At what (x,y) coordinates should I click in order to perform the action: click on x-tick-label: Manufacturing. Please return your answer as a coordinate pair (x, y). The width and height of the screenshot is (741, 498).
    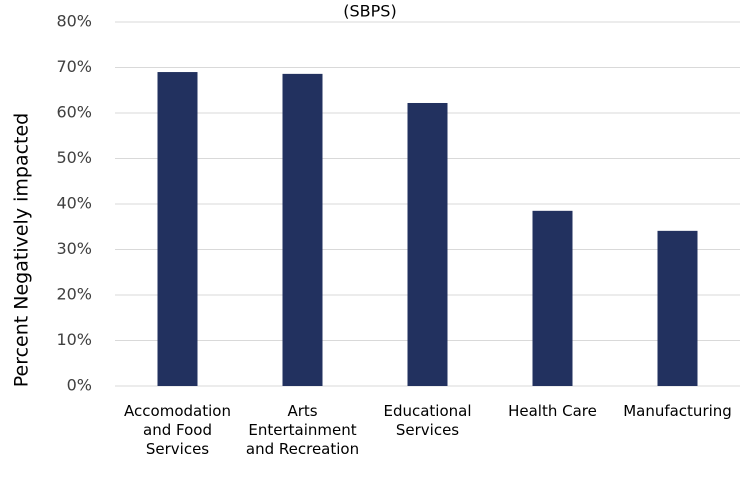
    Looking at the image, I should click on (677, 411).